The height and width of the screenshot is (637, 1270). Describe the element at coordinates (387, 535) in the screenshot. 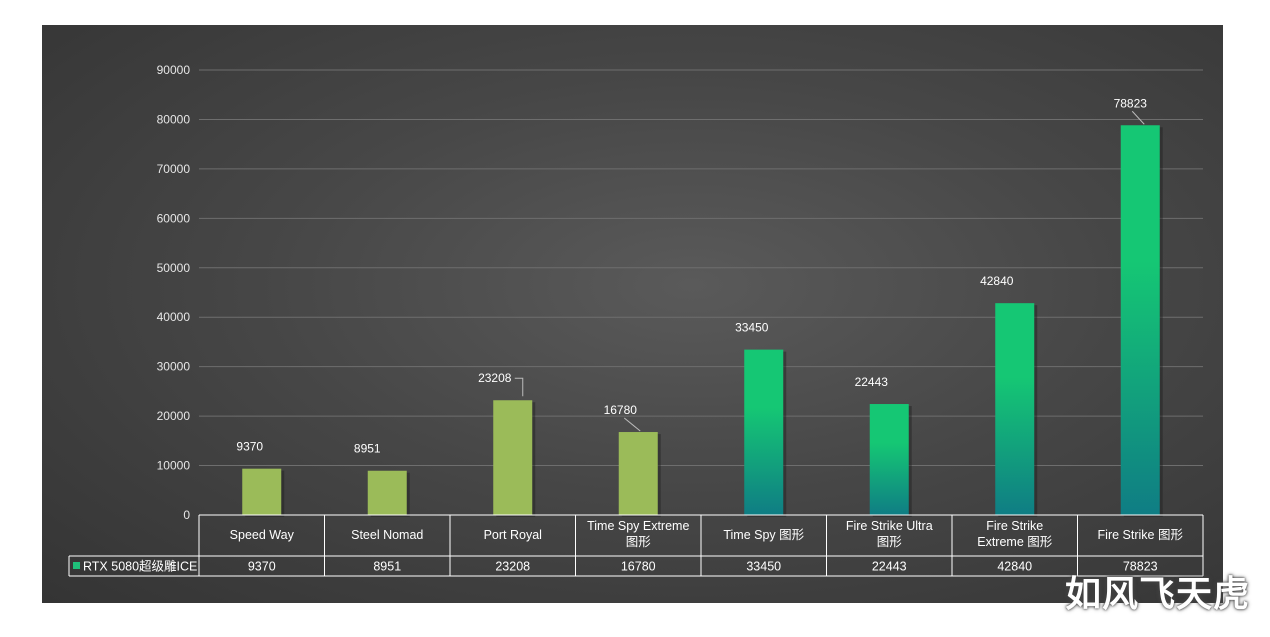

I see `category-label: Steel Nomad` at that location.